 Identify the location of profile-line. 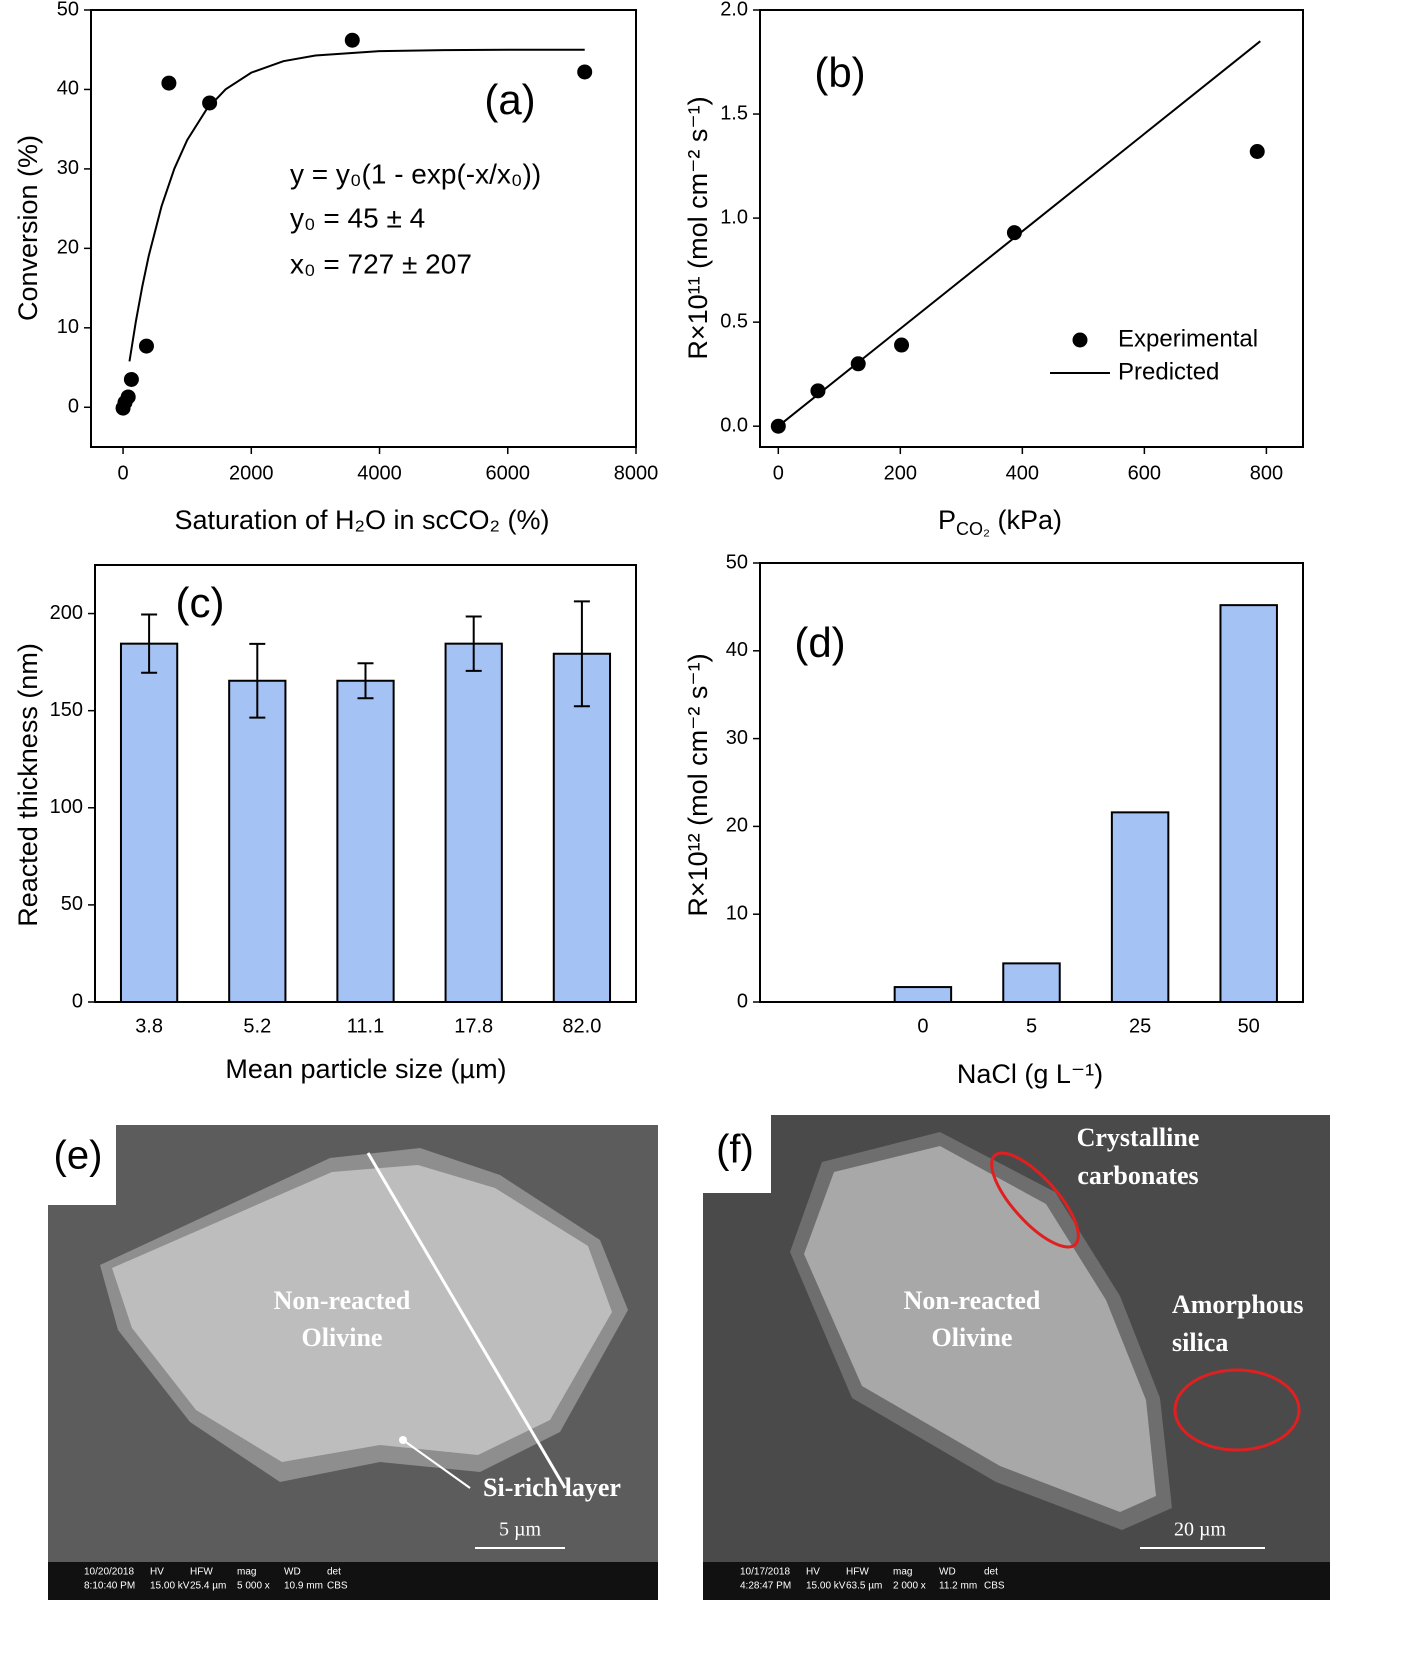
(466, 1320).